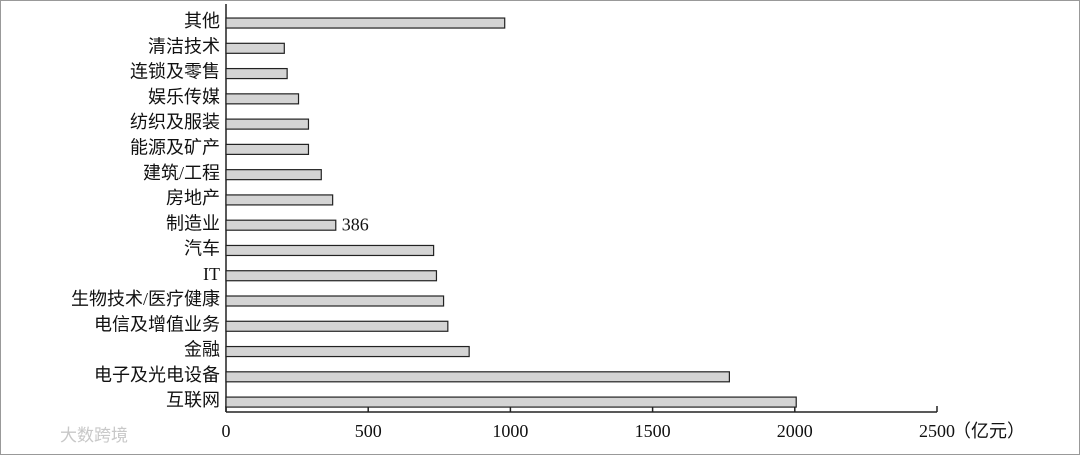  Describe the element at coordinates (157, 375) in the screenshot. I see `y-tick-label: 电子及光电设备` at that location.